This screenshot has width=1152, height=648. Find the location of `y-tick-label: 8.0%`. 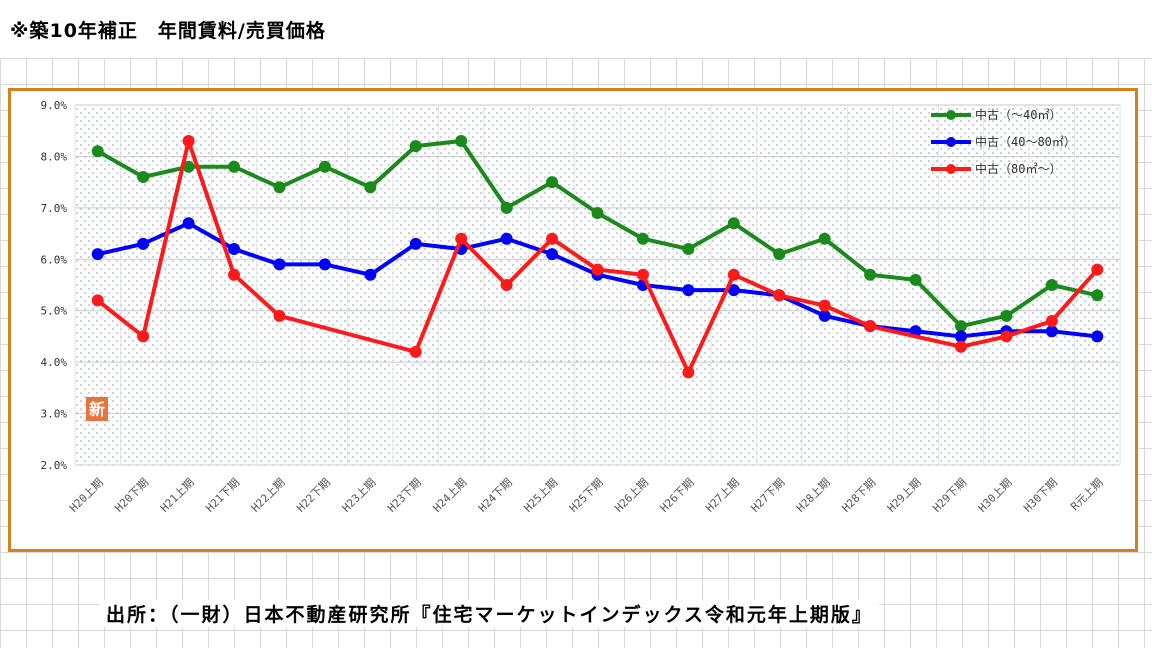

y-tick-label: 8.0% is located at coordinates (54, 156).